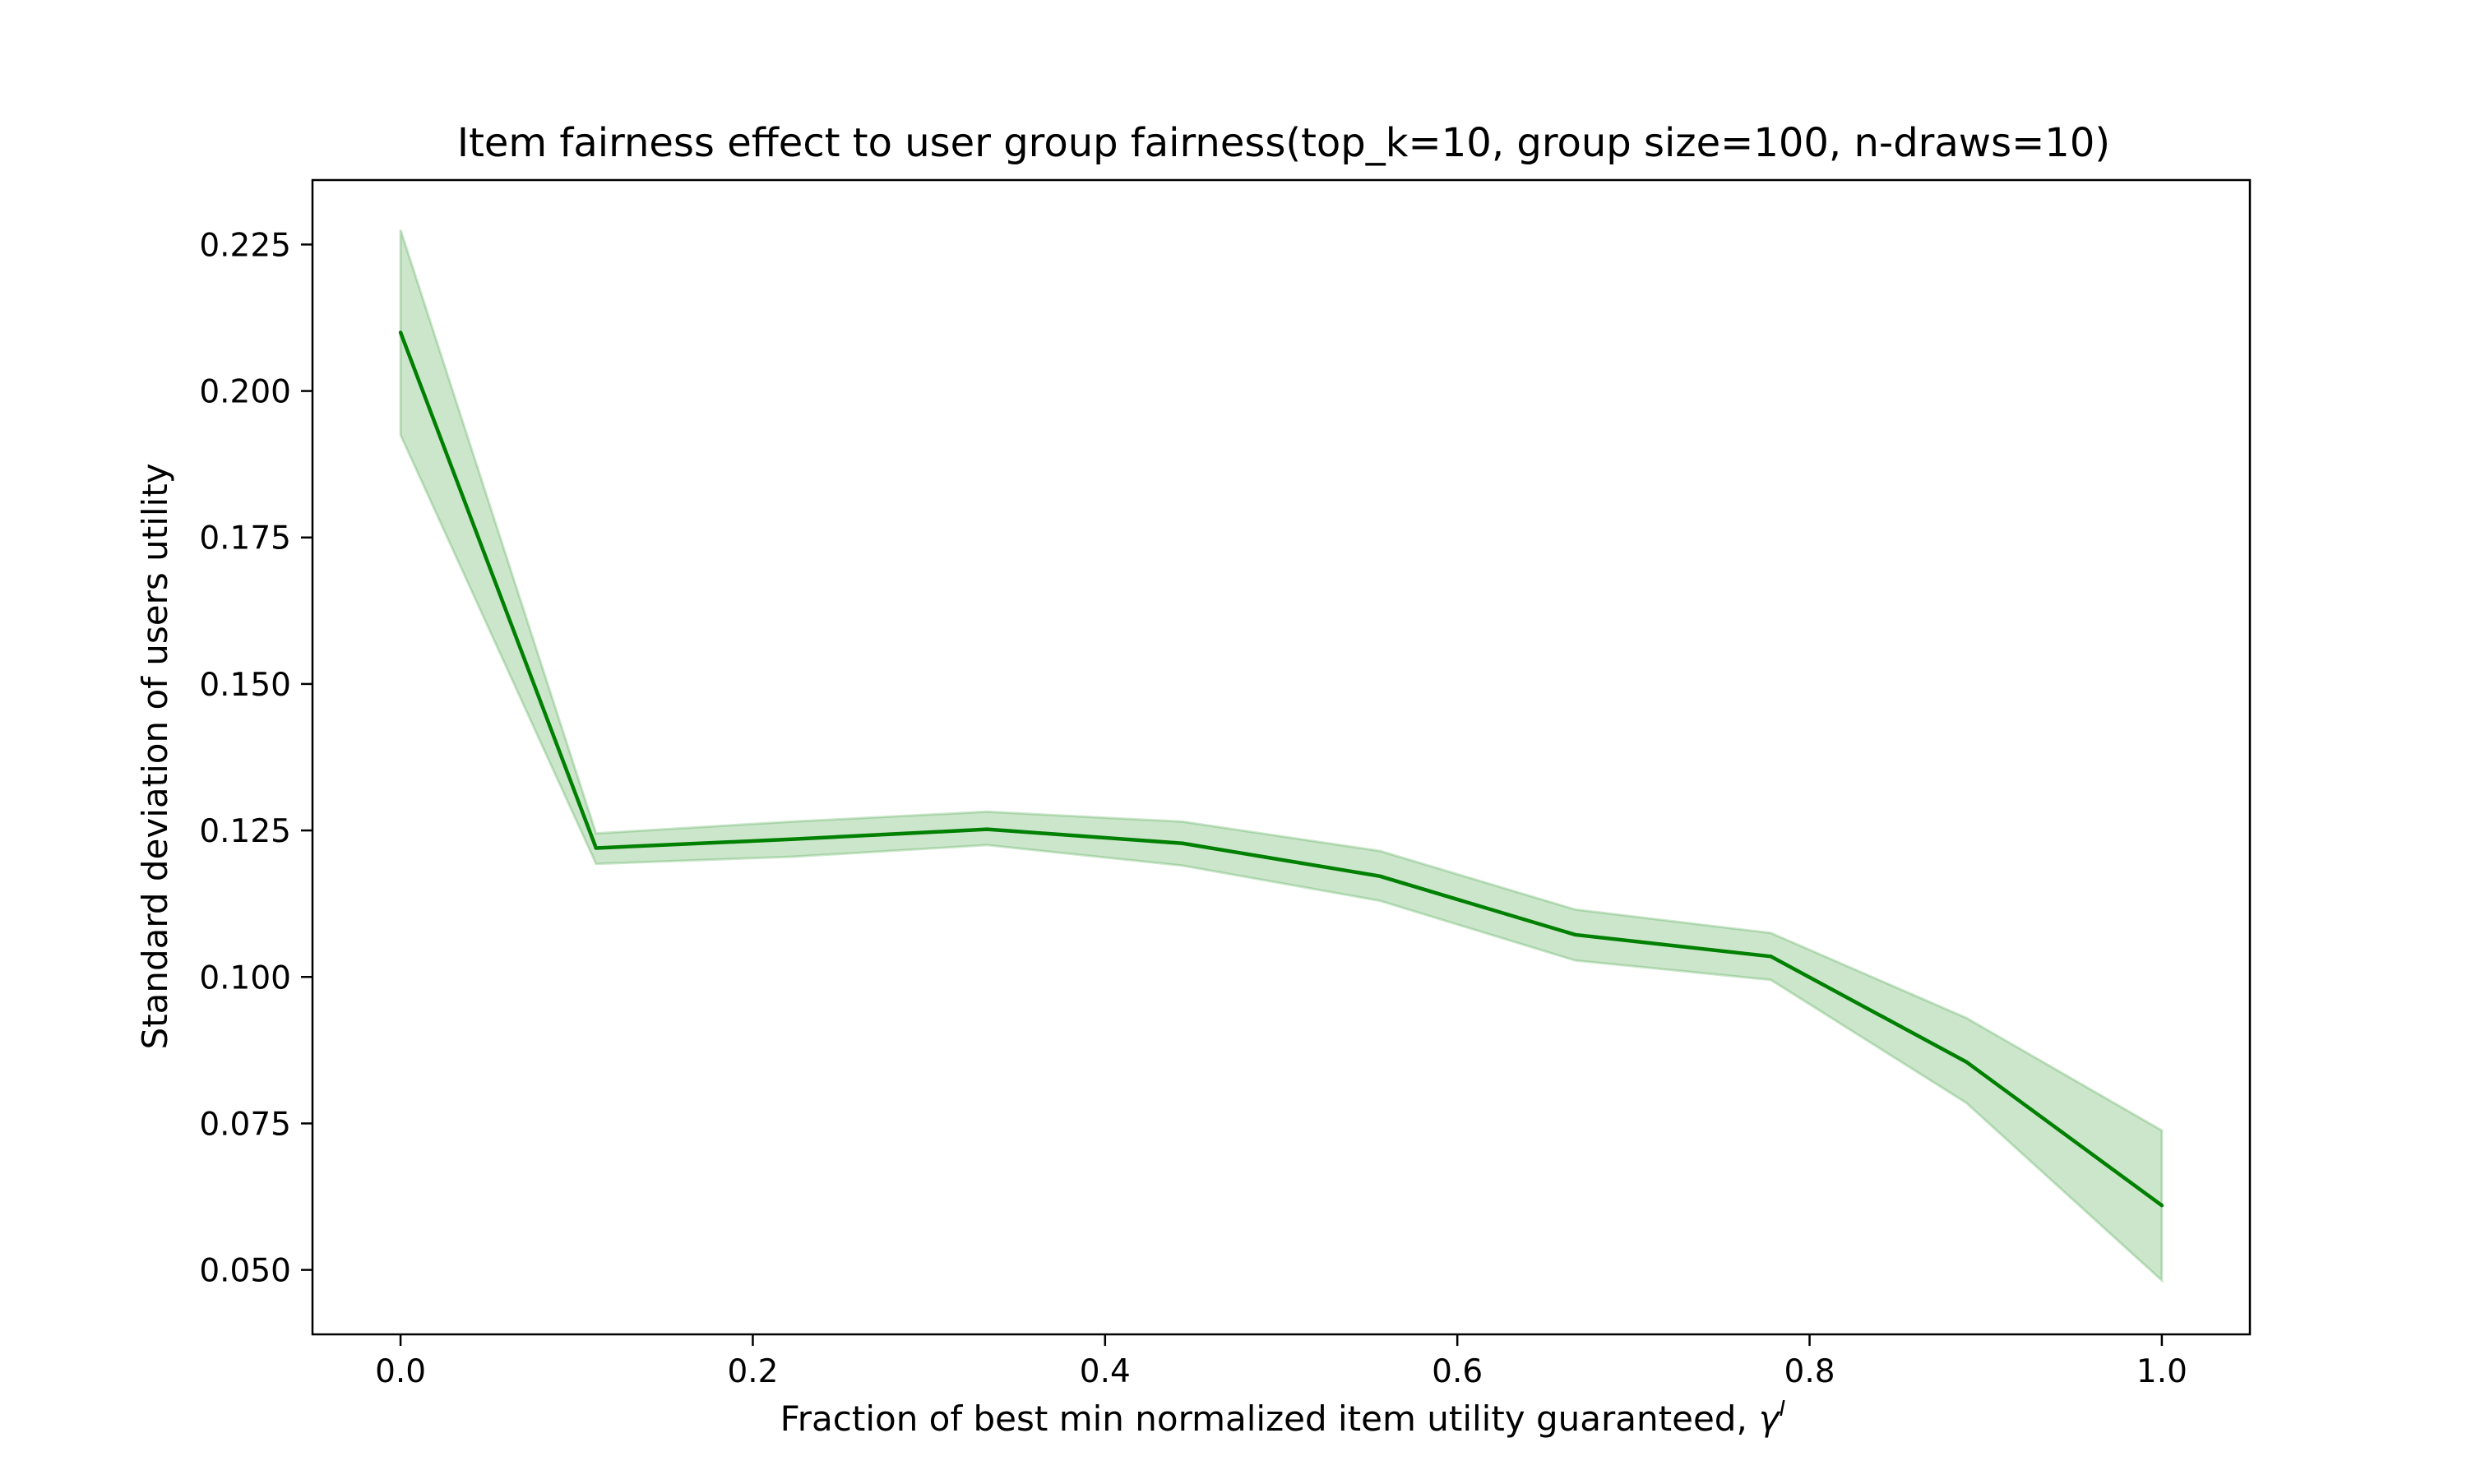 The image size is (2467, 1484). Describe the element at coordinates (245, 1124) in the screenshot. I see `y-tick-label: 0.075` at that location.